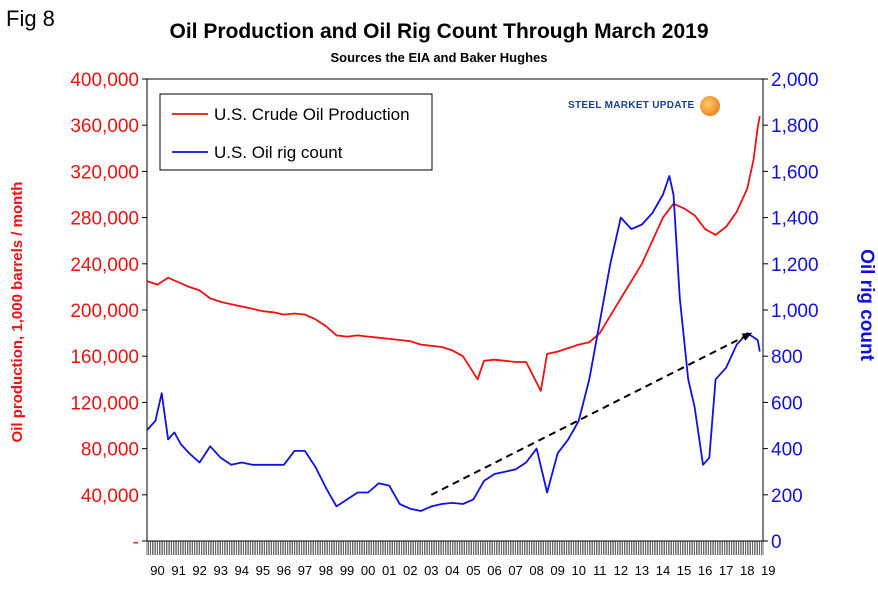 The height and width of the screenshot is (592, 878). I want to click on right-tick-label: 600, so click(787, 403).